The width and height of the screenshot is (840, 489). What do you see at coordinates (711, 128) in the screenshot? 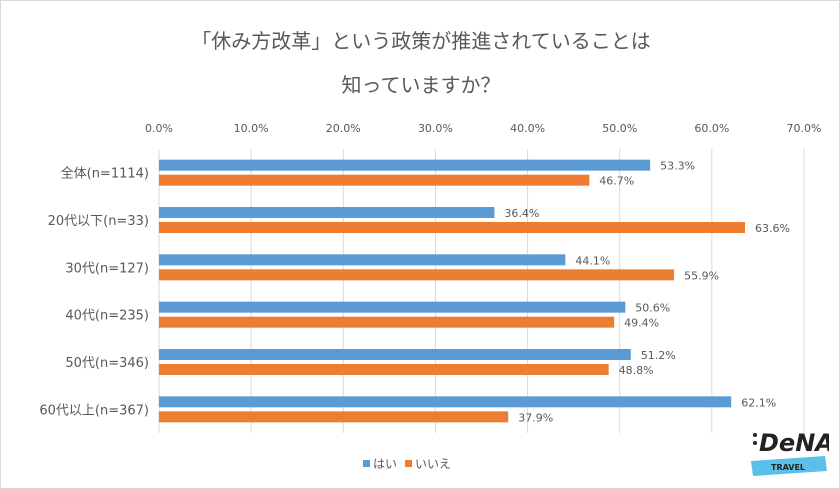
I see `x-tick-label: 60.0%` at bounding box center [711, 128].